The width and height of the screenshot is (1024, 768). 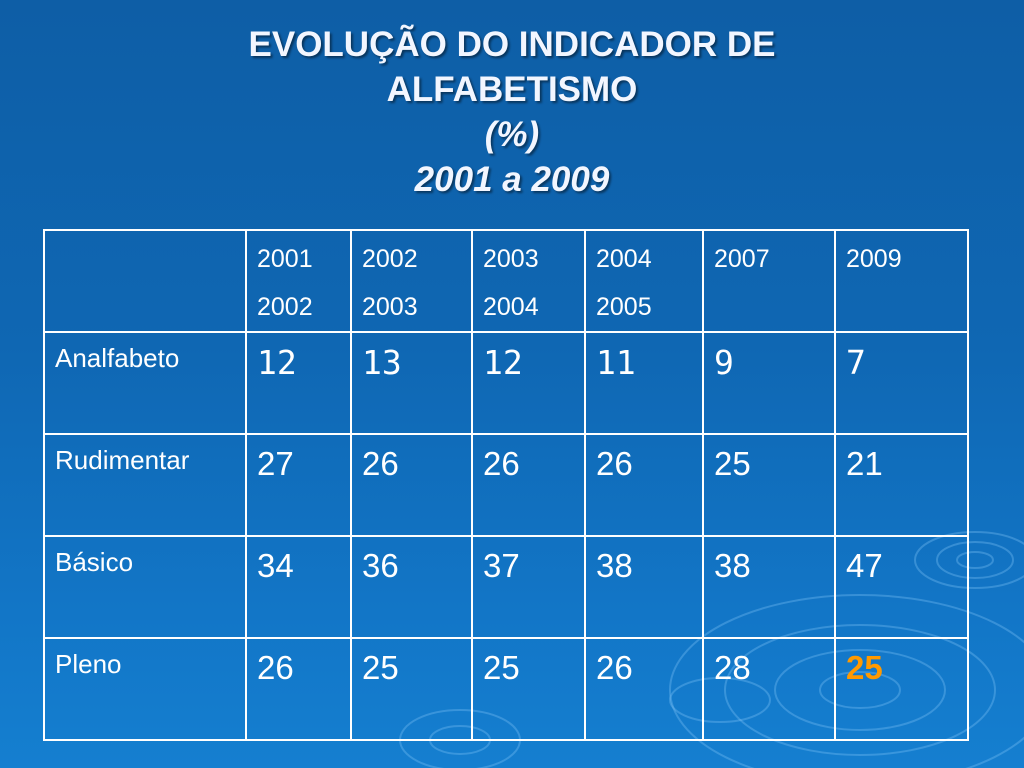 I want to click on table-row: Analfabeto 12 13 12 11 9 7, so click(x=506, y=383).